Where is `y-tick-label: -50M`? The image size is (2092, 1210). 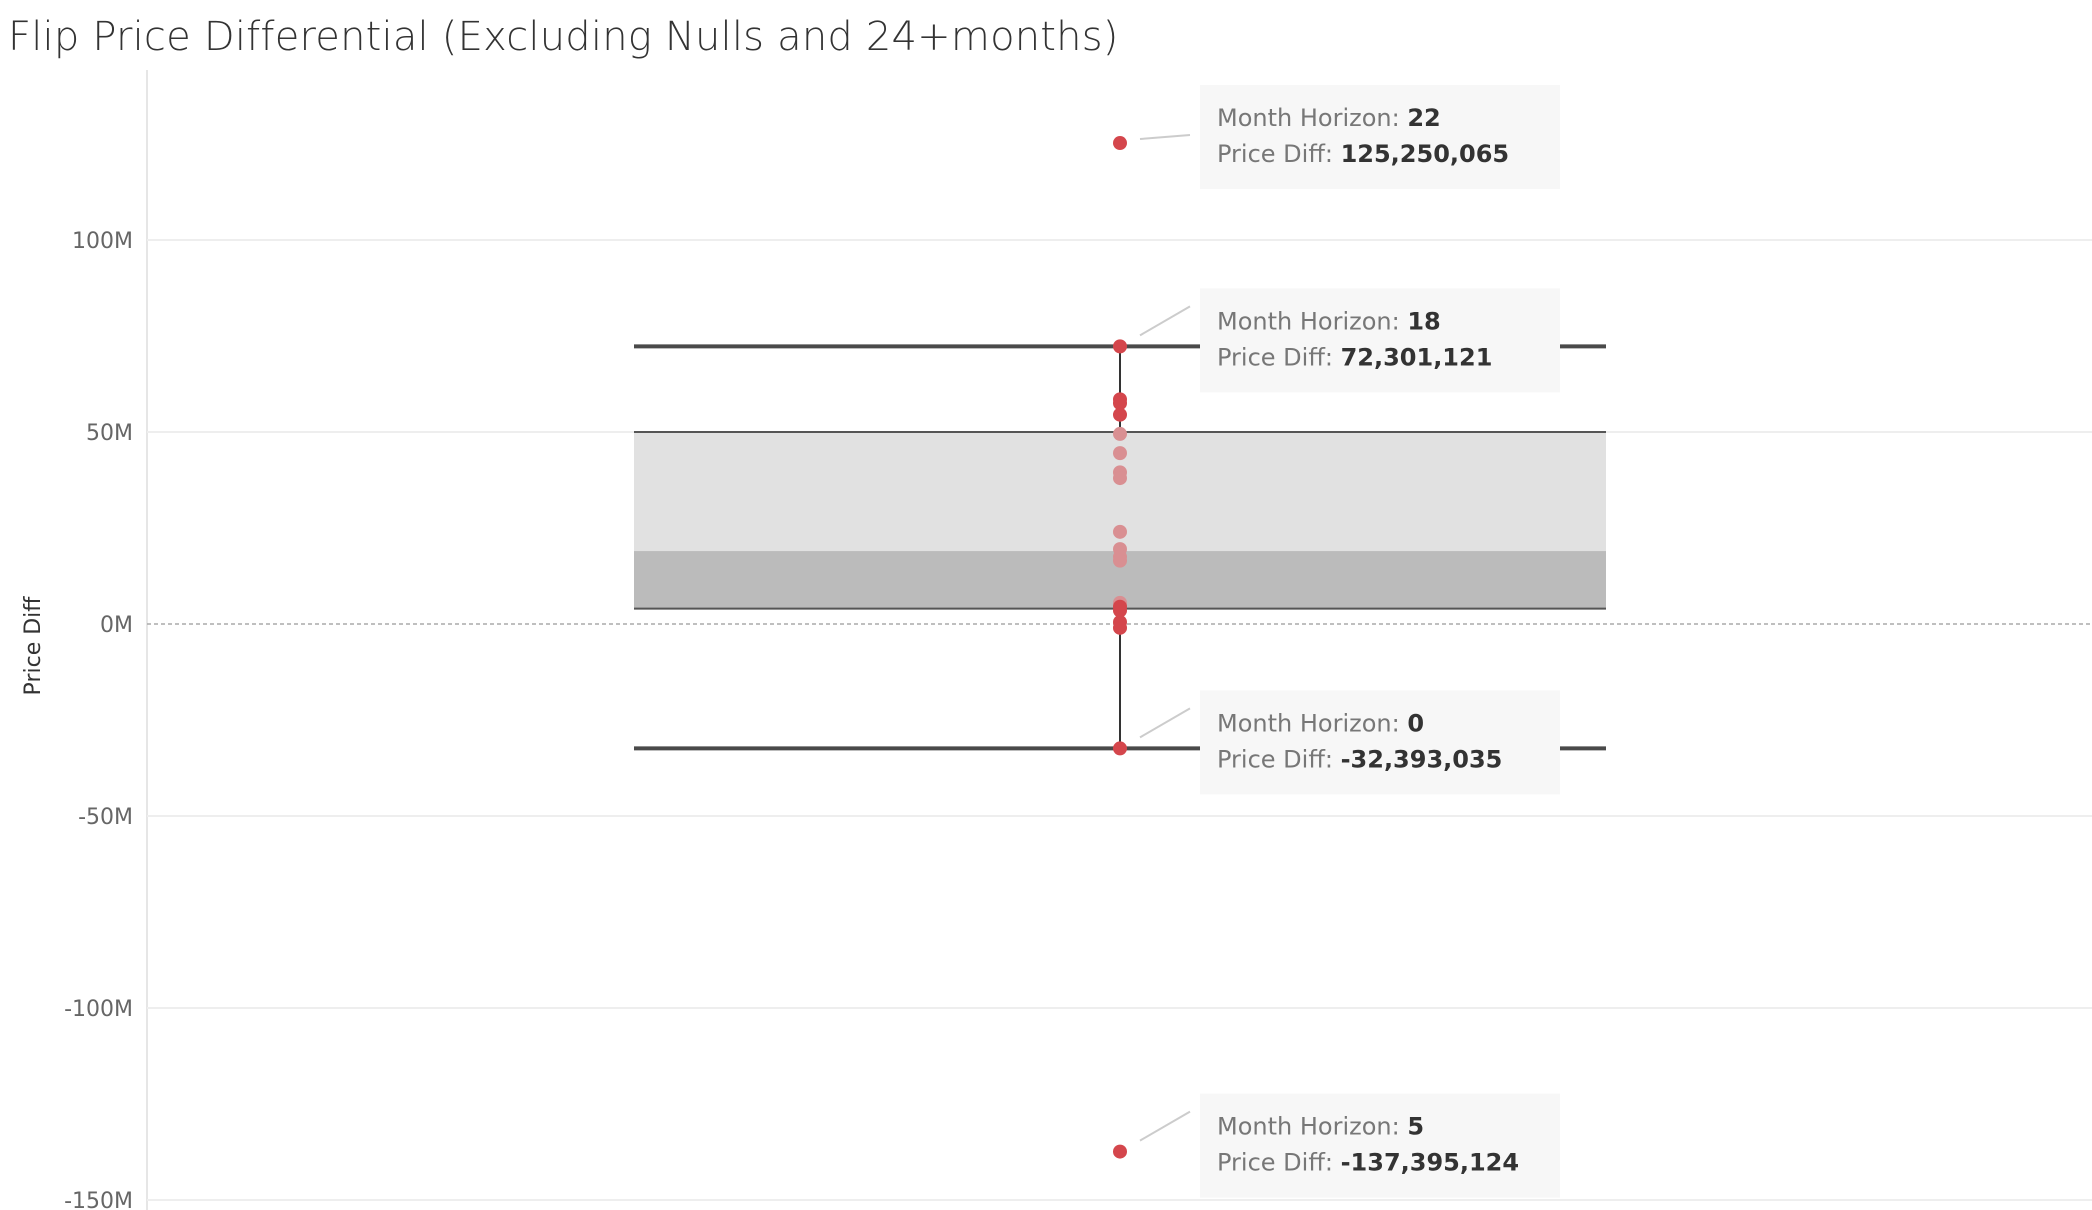 y-tick-label: -50M is located at coordinates (105, 817).